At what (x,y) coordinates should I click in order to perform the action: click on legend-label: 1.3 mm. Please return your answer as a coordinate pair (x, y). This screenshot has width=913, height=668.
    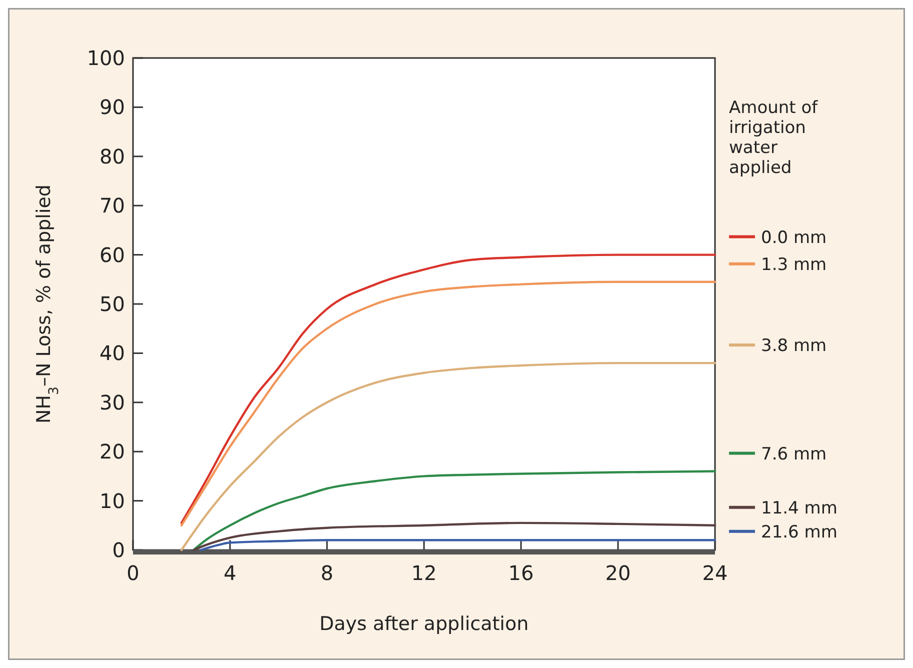
    Looking at the image, I should click on (794, 264).